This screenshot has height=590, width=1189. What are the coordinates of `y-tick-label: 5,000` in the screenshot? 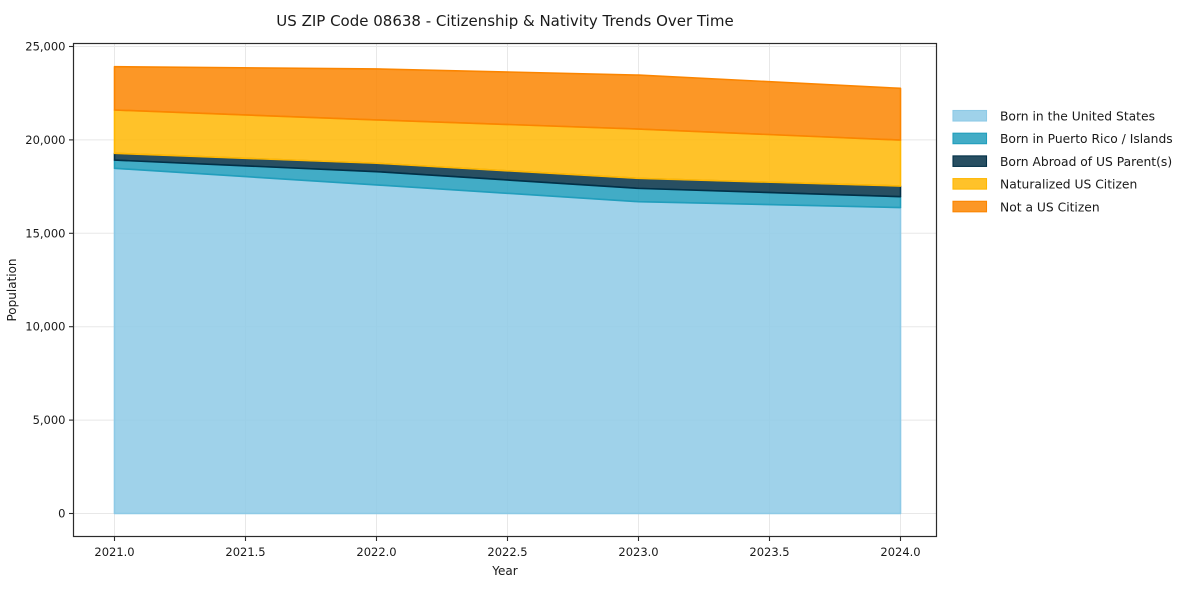 It's located at (49, 420).